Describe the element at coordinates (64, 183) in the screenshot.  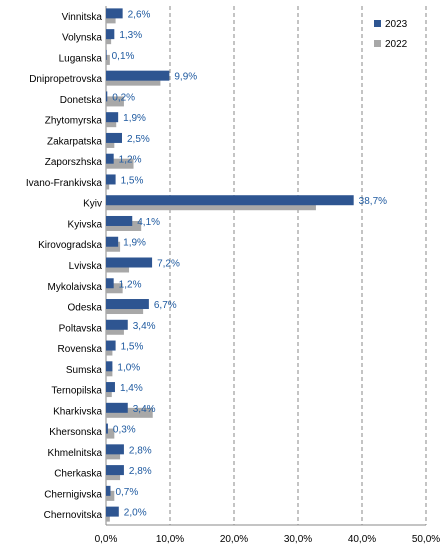
I see `category-label: Ivano-Frankivska` at that location.